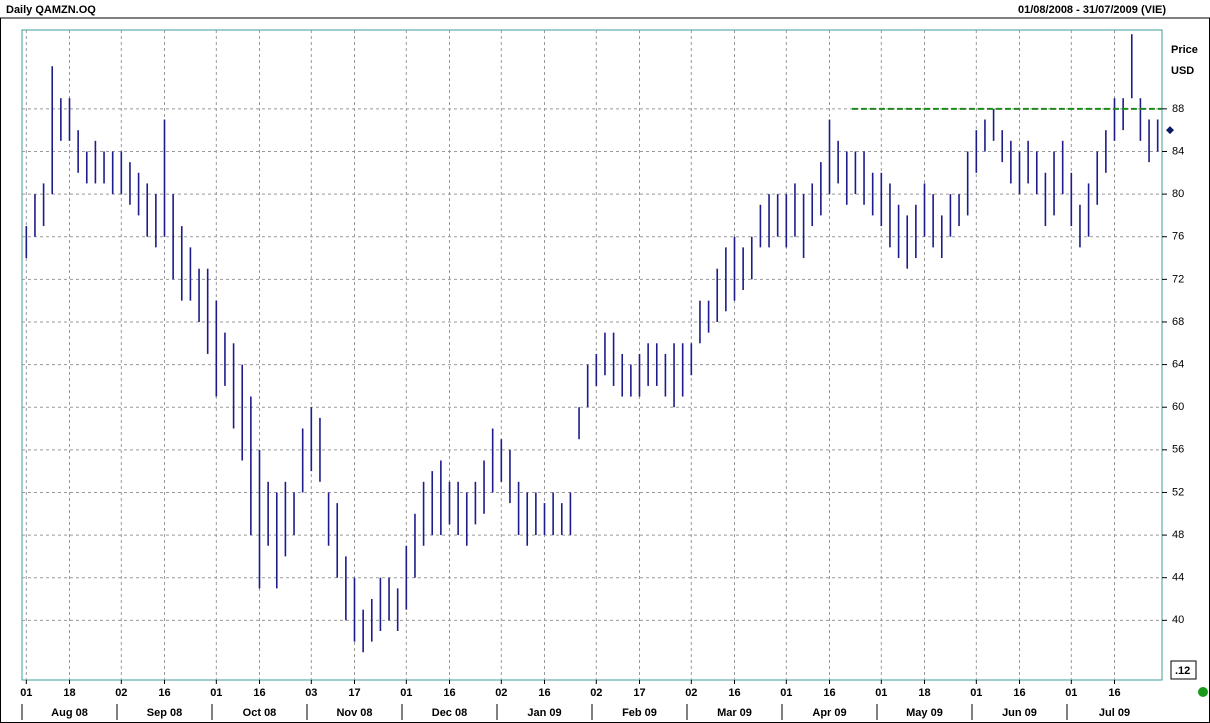  What do you see at coordinates (639, 713) in the screenshot?
I see `month-label: Feb 09` at bounding box center [639, 713].